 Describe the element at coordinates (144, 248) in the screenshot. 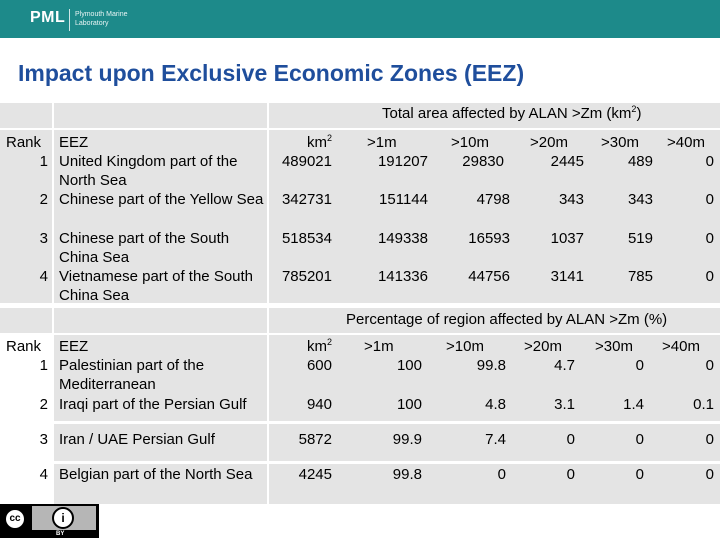

I see `eez-cell: Chinese part of the South China Sea` at that location.